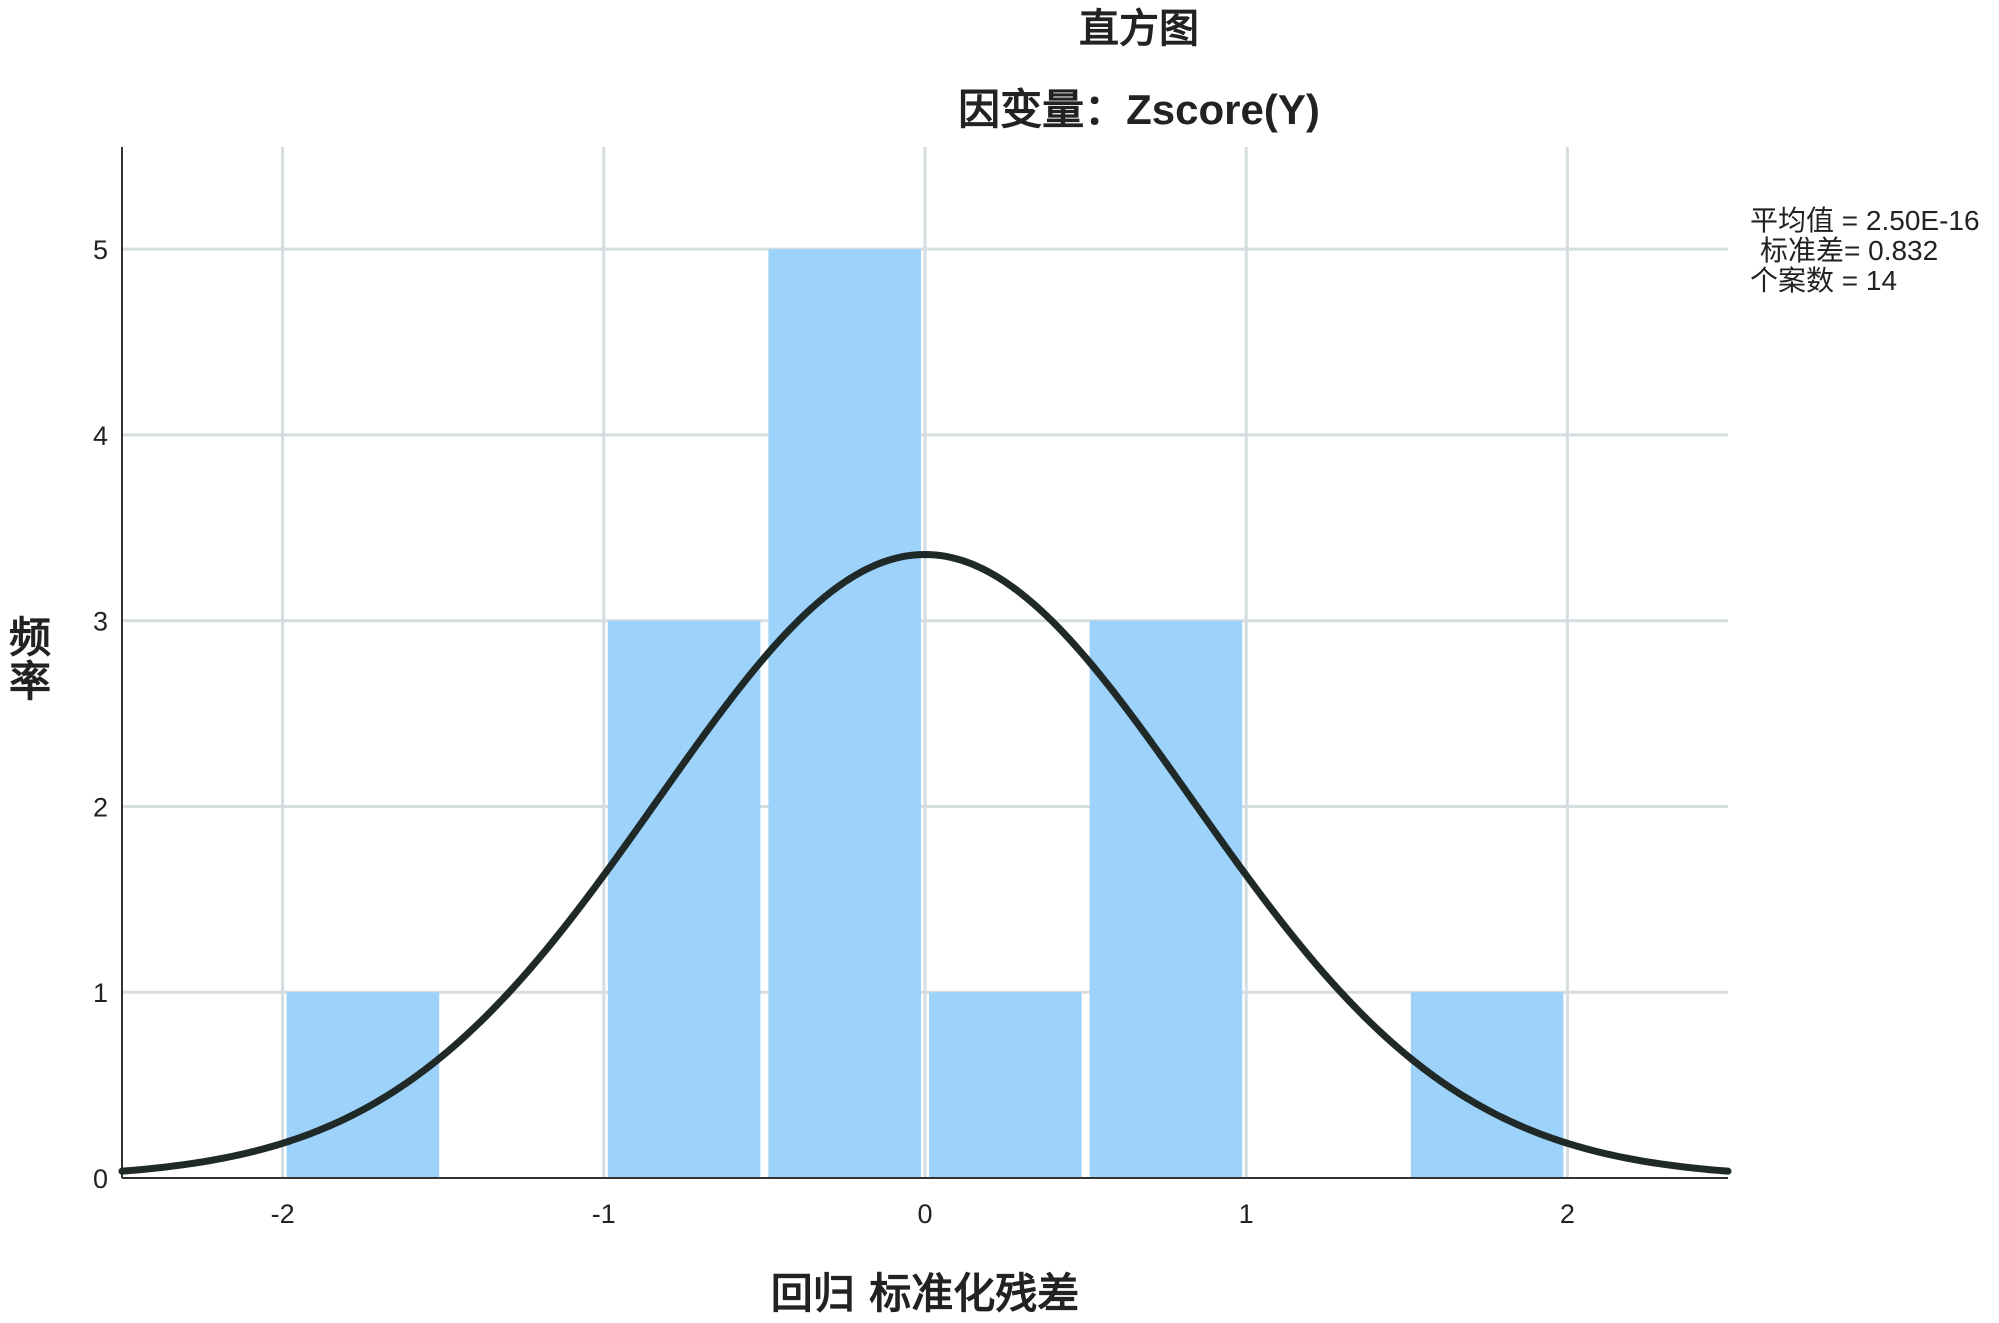 The height and width of the screenshot is (1323, 1999). I want to click on y-axis-title: 频率, so click(30, 659).